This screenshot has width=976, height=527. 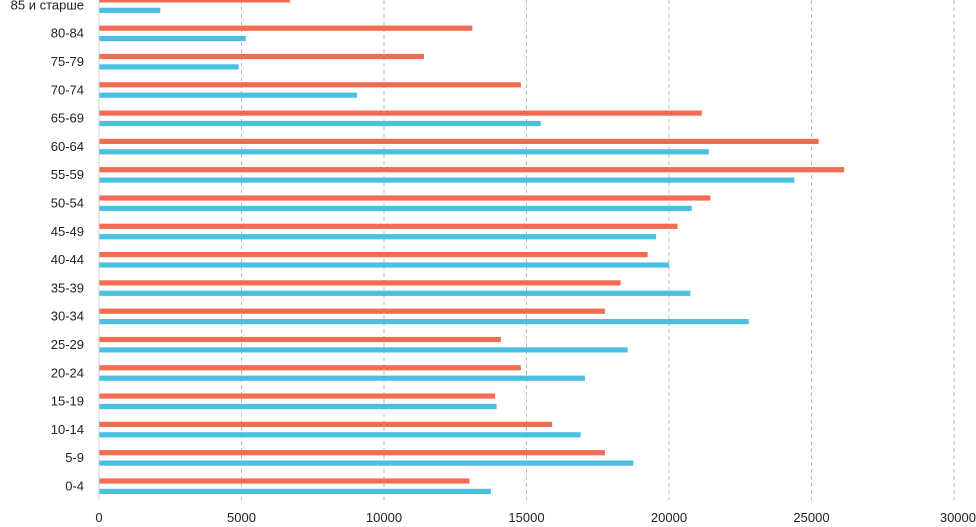 I want to click on value-tick-labels: 0 5000 10000 15000 20000 25000 30000, so click(x=535, y=517).